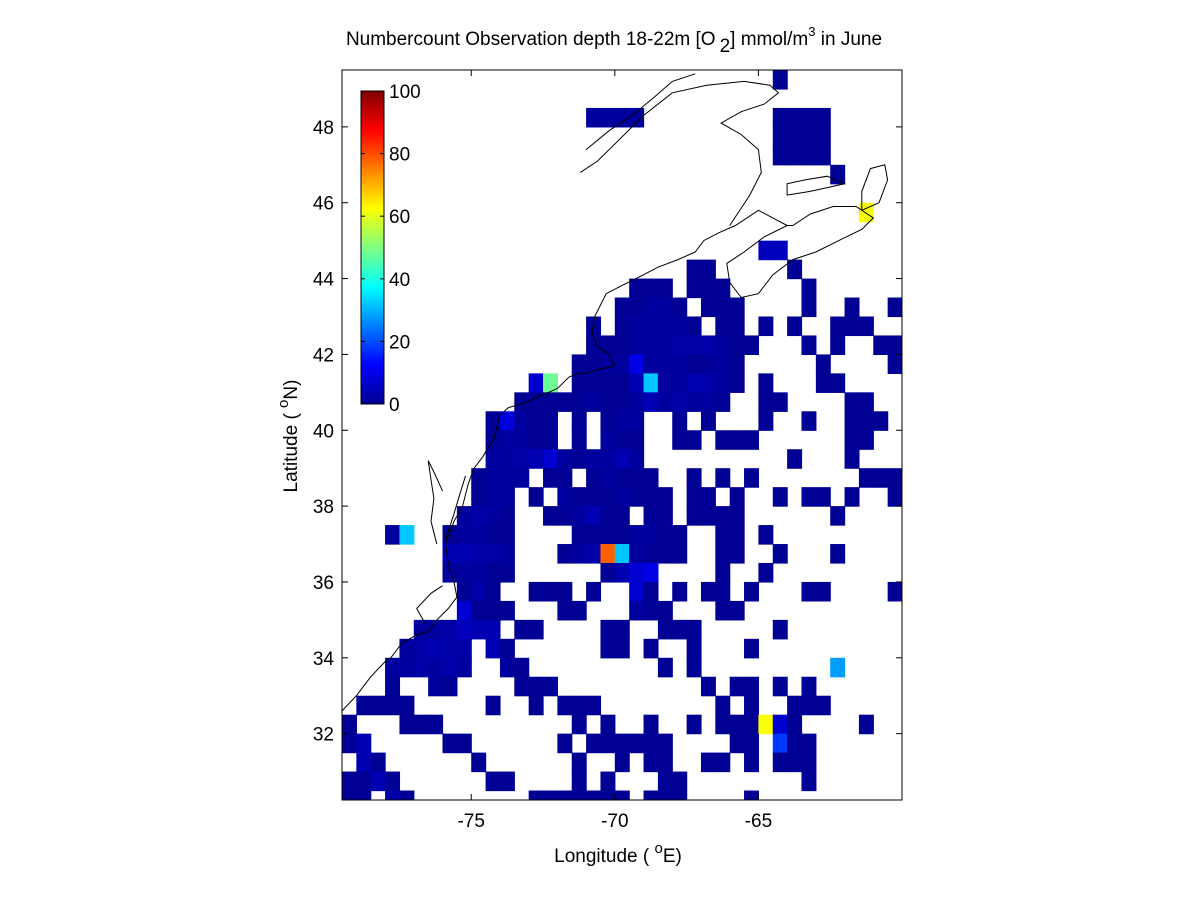 Image resolution: width=1200 pixels, height=900 pixels. Describe the element at coordinates (324, 280) in the screenshot. I see `y-tick-label: 44` at that location.